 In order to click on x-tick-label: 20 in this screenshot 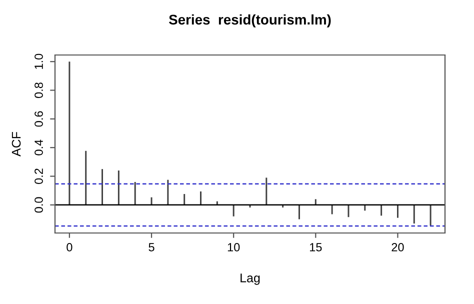, I will do `click(398, 247)`.